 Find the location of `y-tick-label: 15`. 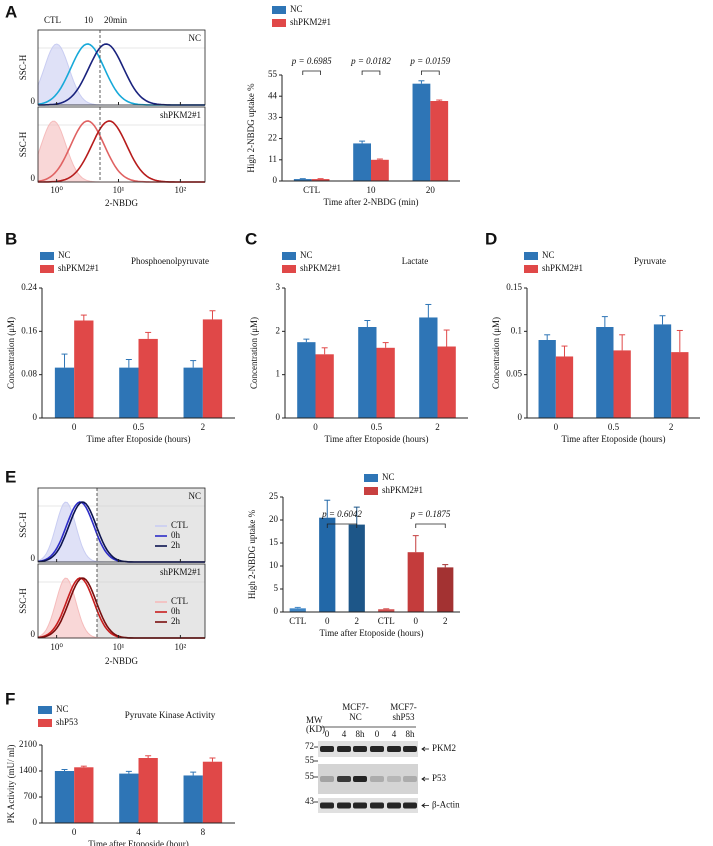

y-tick-label: 15 is located at coordinates (274, 542).